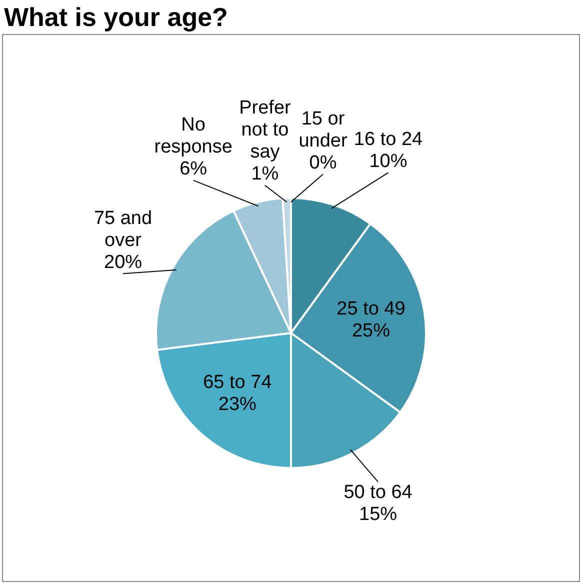 Image resolution: width=584 pixels, height=584 pixels. I want to click on slice-label: 16 to 24, so click(389, 139).